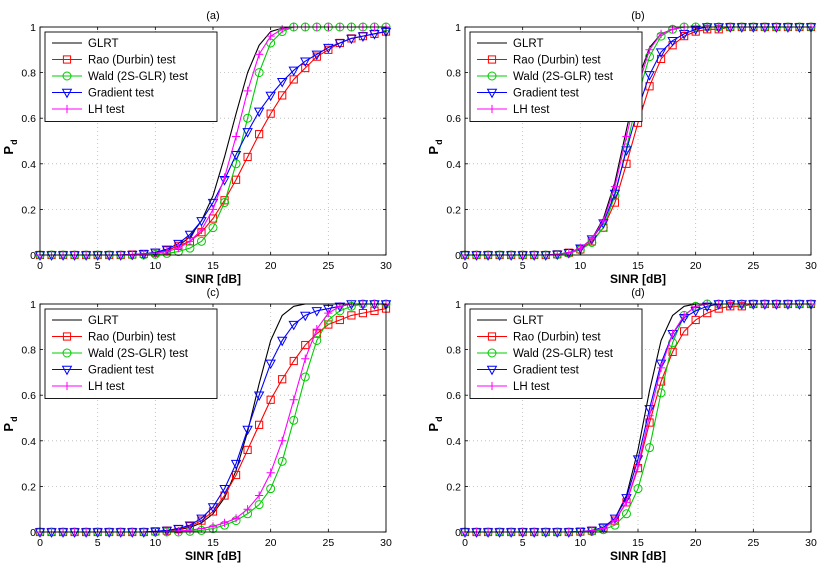  I want to click on legend-box, so click(131, 76).